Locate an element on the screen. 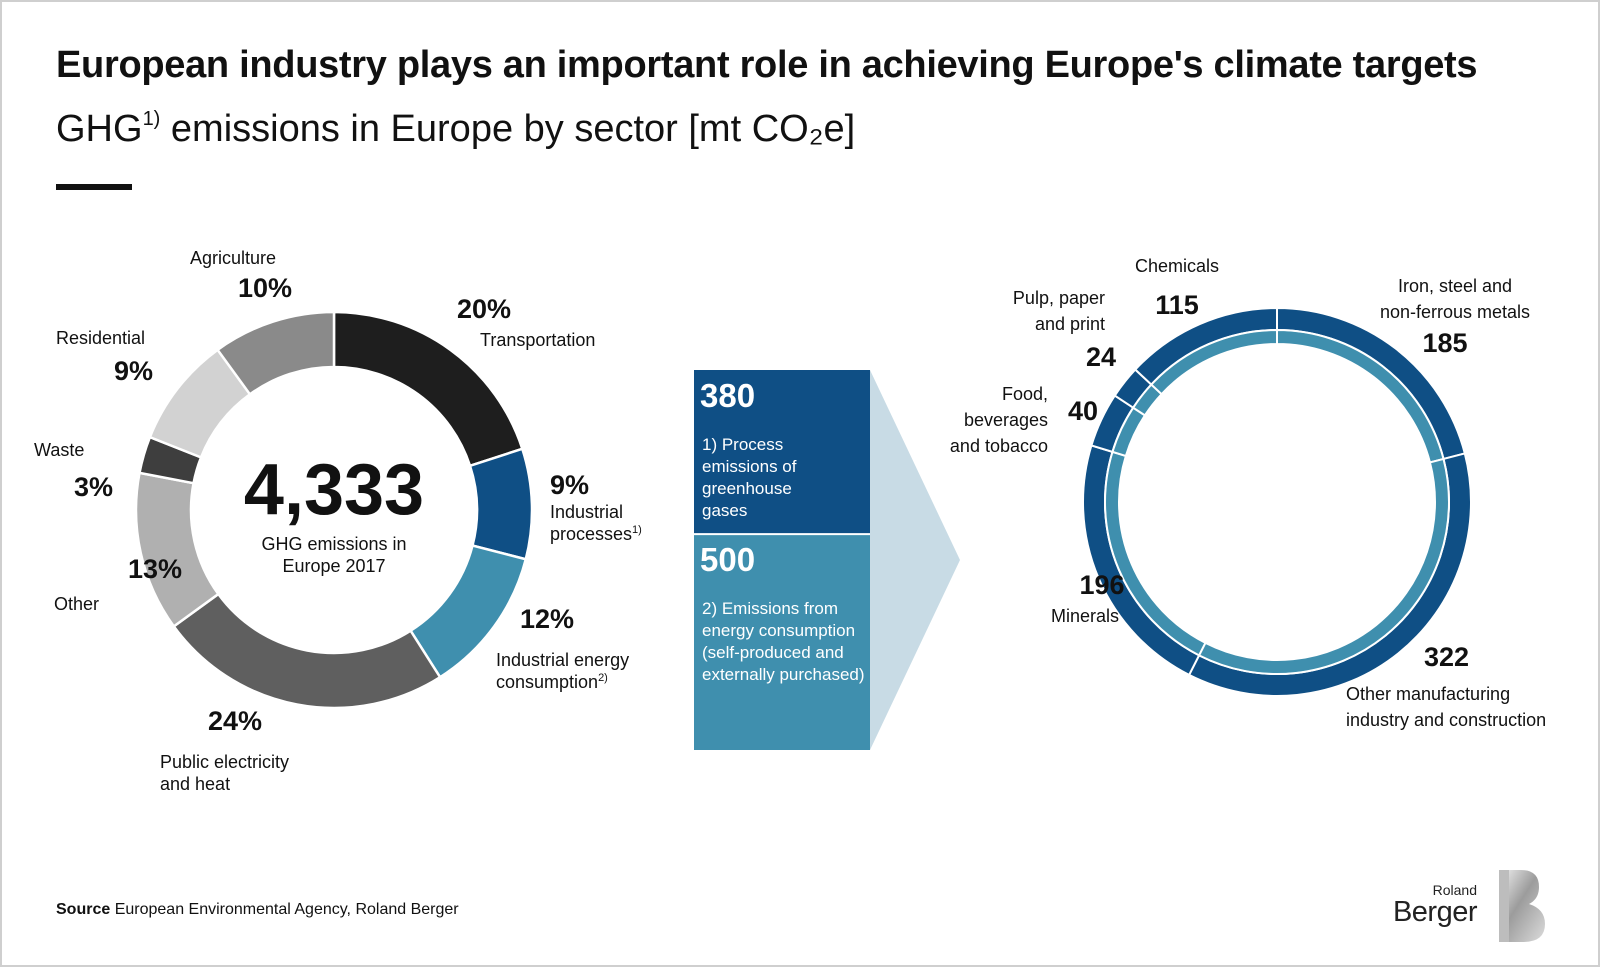 This screenshot has width=1600, height=969. donut-label-industrial_energy-line-1: Industrial energy is located at coordinates (562, 660).